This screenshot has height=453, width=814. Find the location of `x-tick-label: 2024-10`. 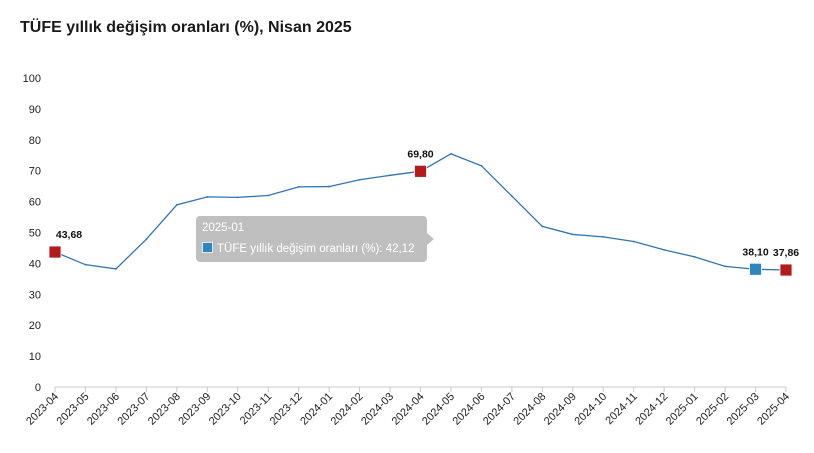

x-tick-label: 2024-10 is located at coordinates (590, 409).